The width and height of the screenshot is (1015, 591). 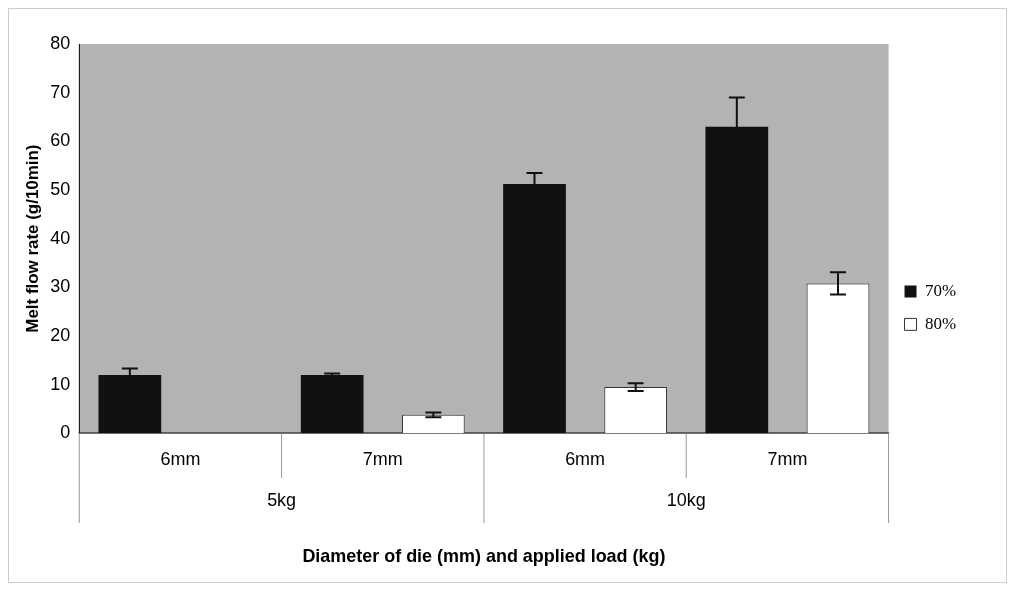 What do you see at coordinates (32, 238) in the screenshot?
I see `y-axis-title: Melt flow rate (g/10min)` at bounding box center [32, 238].